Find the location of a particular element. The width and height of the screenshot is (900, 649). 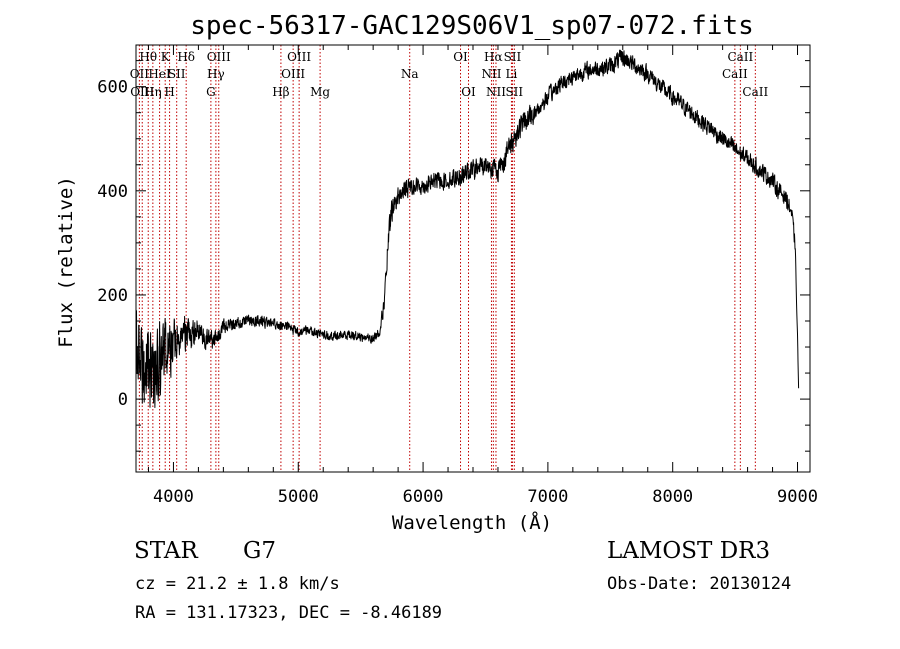

survey-name: LAMOST DR3 is located at coordinates (689, 551).